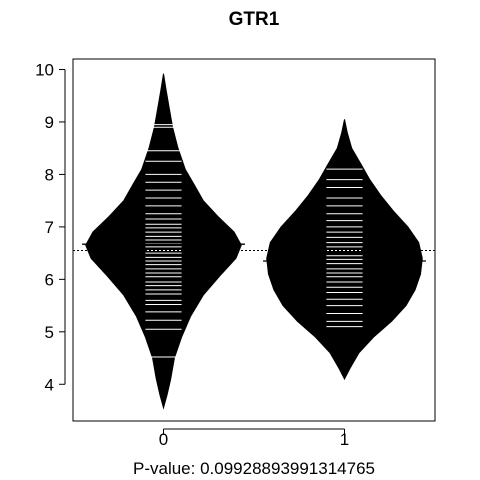 The height and width of the screenshot is (480, 480). I want to click on x-tick-label: 1, so click(344, 439).